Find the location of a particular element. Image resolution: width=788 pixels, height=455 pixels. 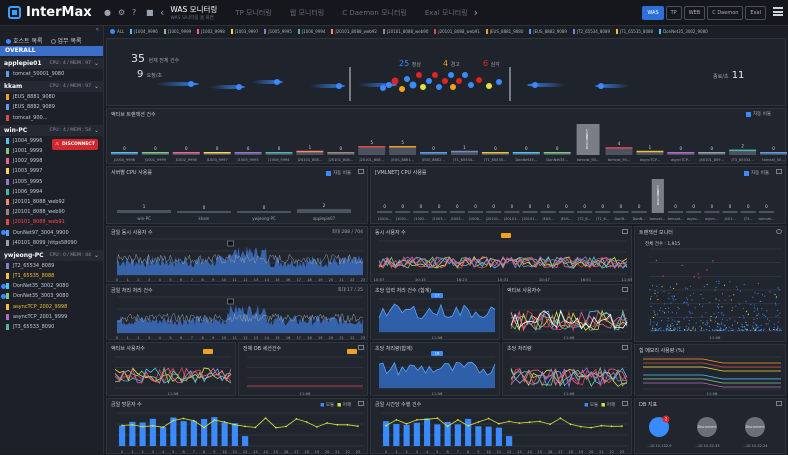

agent-item: J1005_9995 is located at coordinates (51, 182).